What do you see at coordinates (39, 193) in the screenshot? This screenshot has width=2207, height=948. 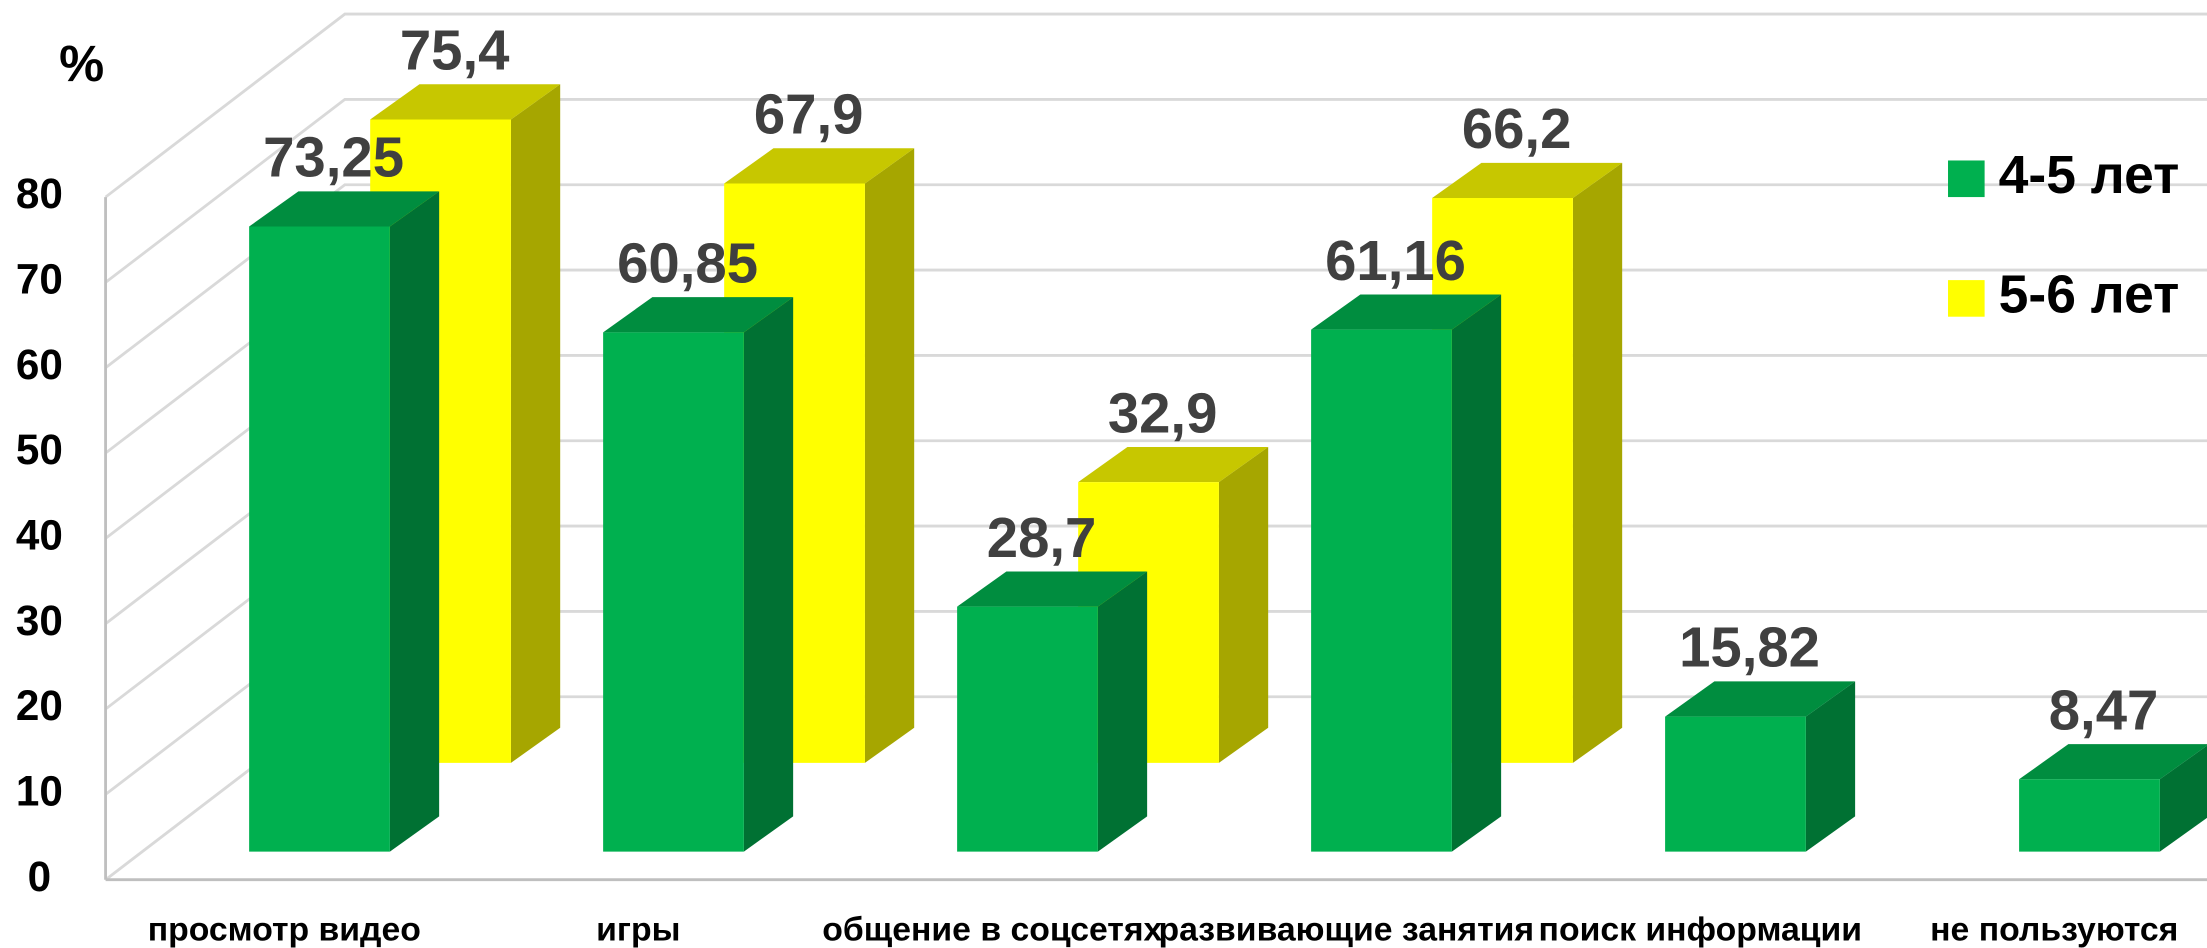 I see `y-tick-label: 80` at bounding box center [39, 193].